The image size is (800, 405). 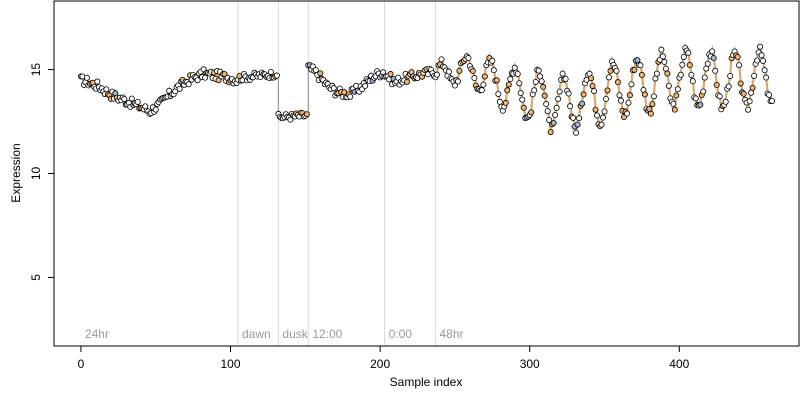 I want to click on y-tick-label-0: 5, so click(x=36, y=277).